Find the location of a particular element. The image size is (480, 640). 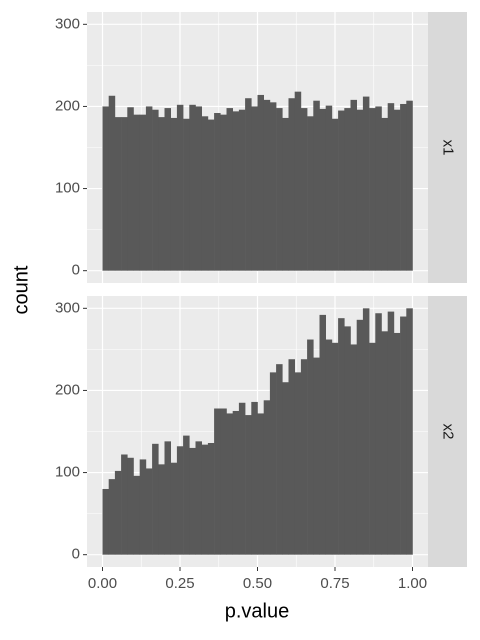

x-tick-label: 0.25 is located at coordinates (179, 583).